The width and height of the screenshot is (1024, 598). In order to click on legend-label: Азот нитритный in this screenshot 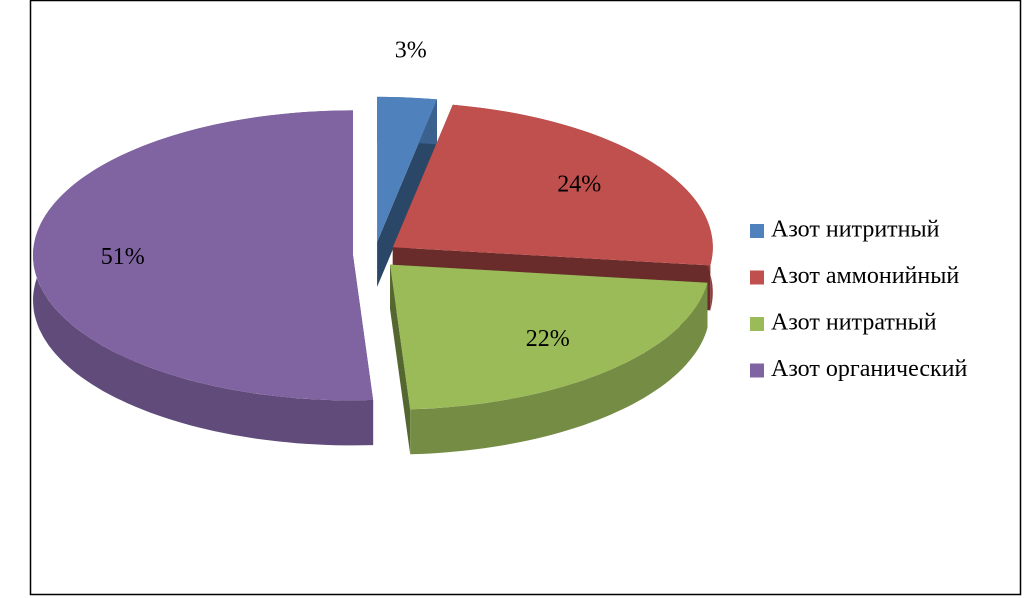, I will do `click(855, 230)`.